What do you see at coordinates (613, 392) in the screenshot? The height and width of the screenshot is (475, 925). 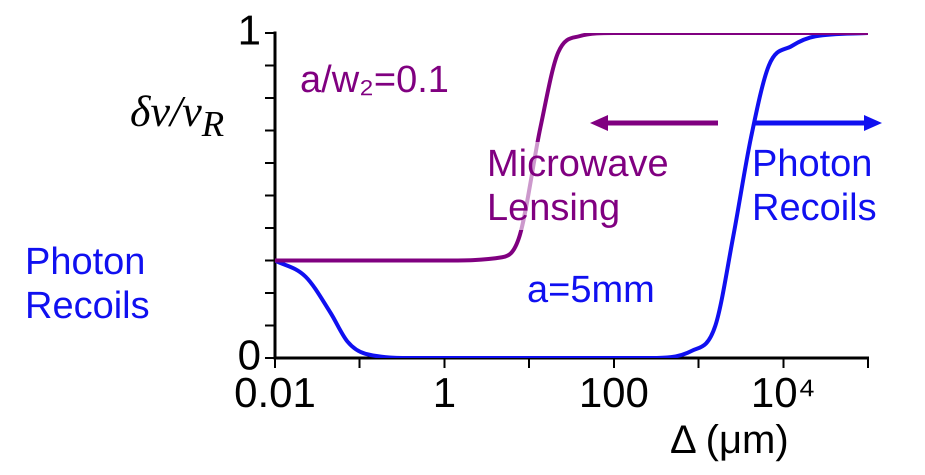 I see `x-tick-label: 100` at bounding box center [613, 392].